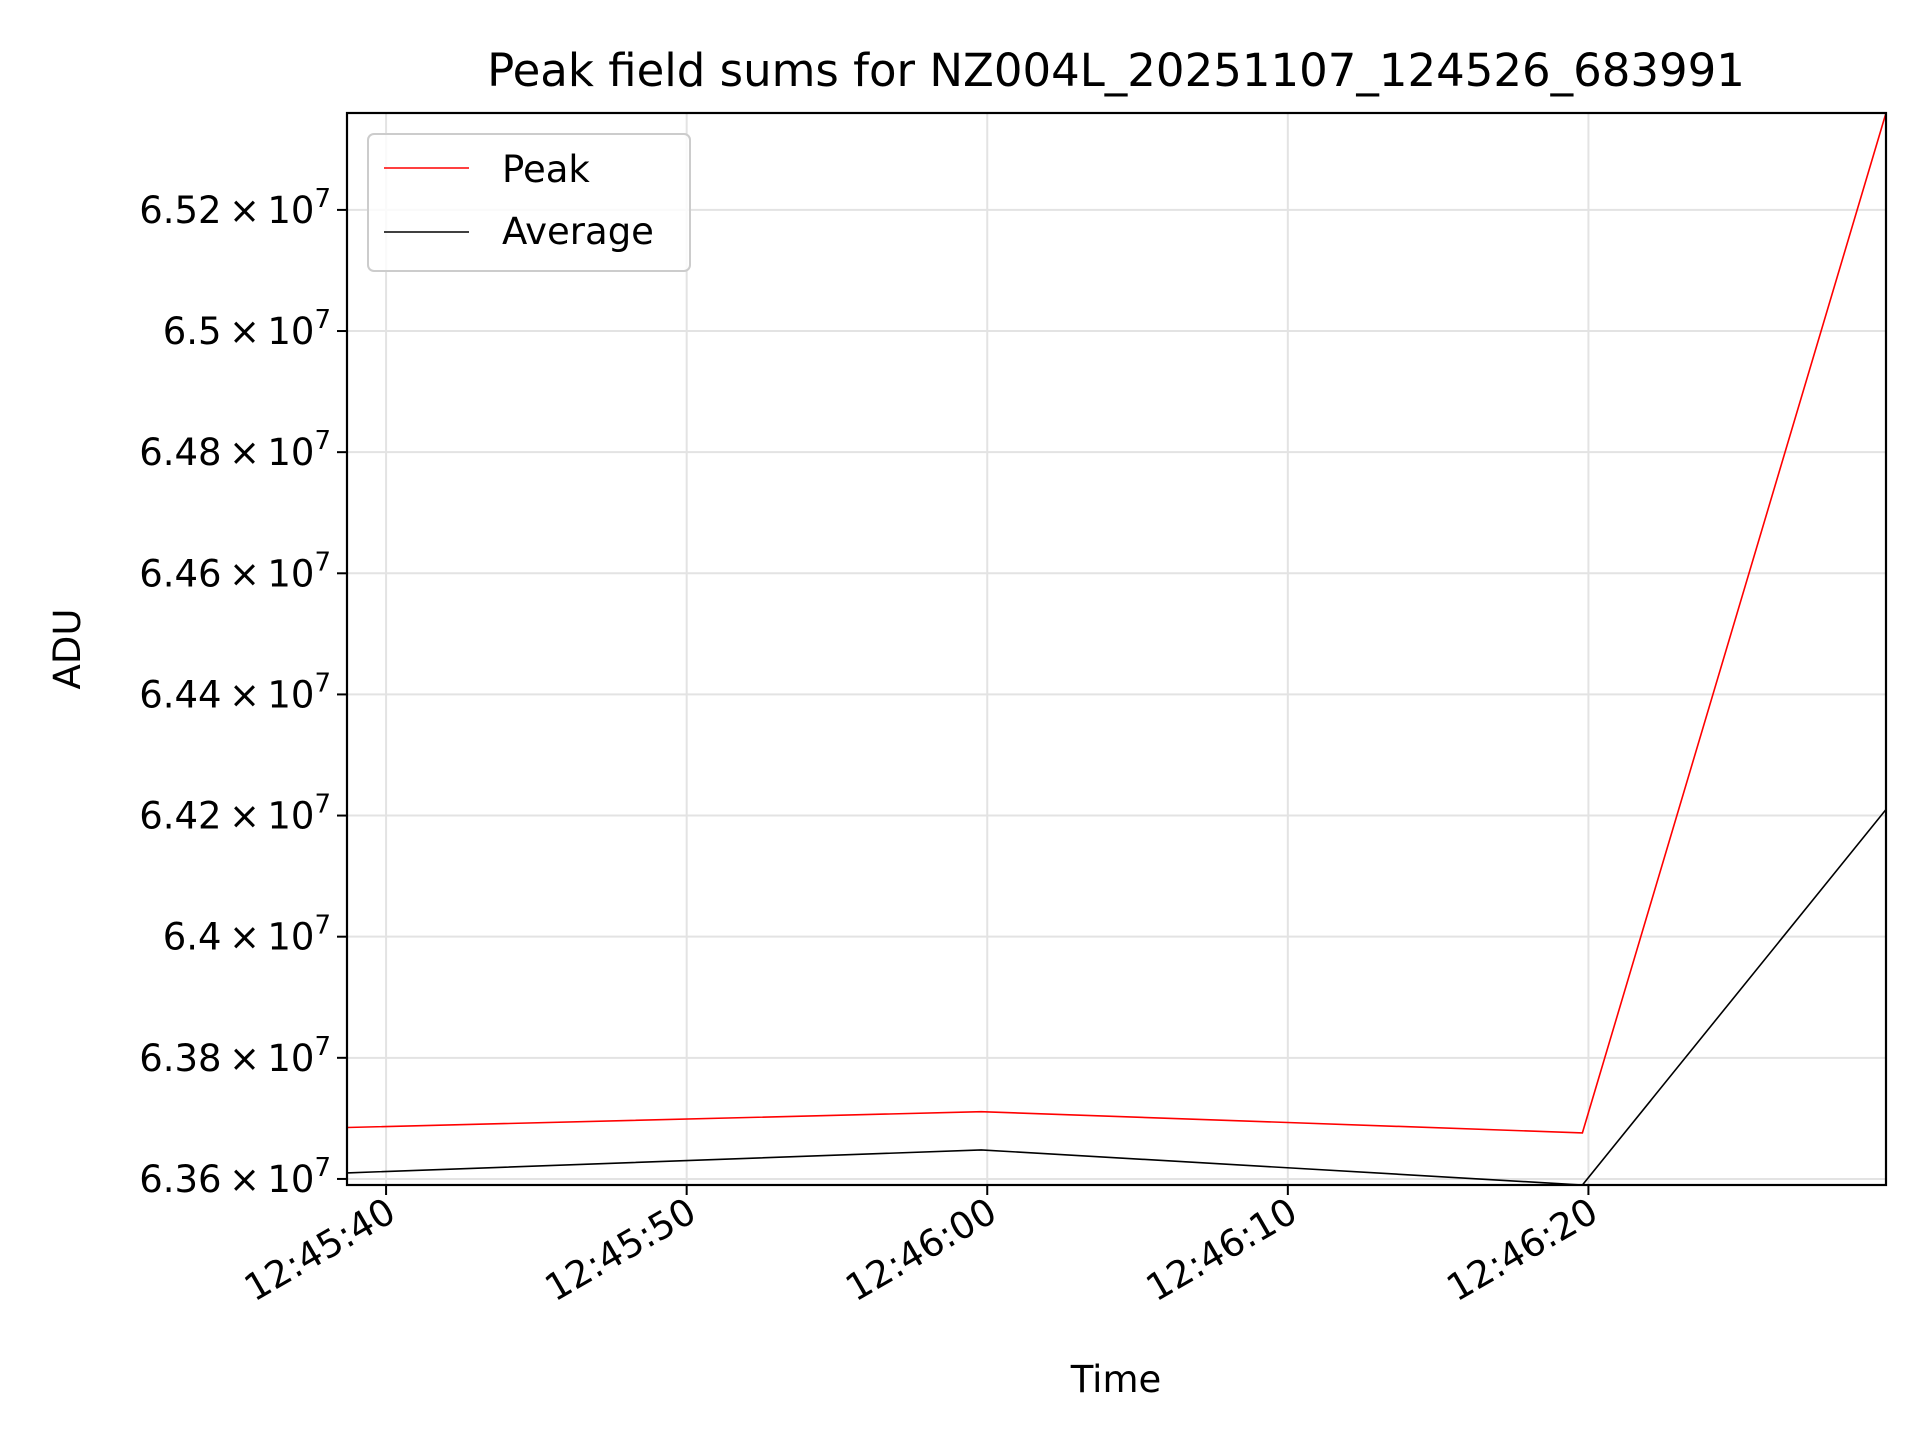  Describe the element at coordinates (235, 692) in the screenshot. I see `y-tick-label: 6.44 × 107` at that location.